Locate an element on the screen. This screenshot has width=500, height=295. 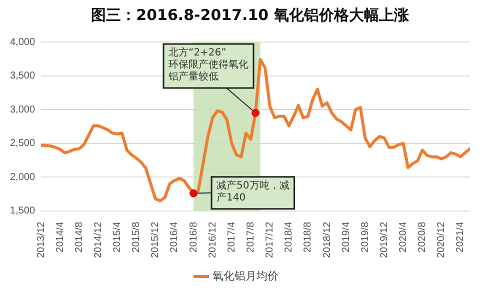
x-tick-label: 2018/12 is located at coordinates (327, 239).